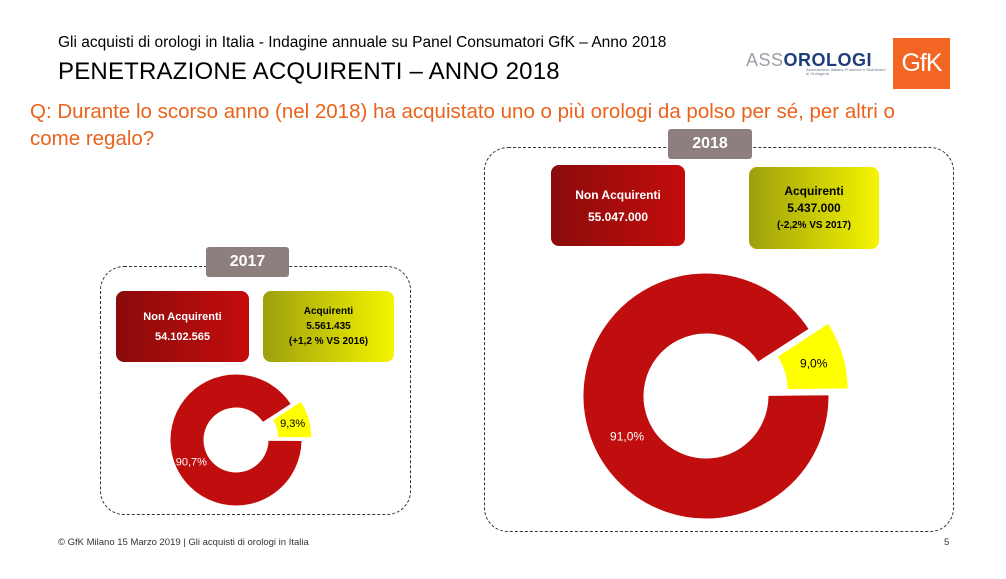  I want to click on slide-title: PENETRAZIONE ACQUIRENTI – ANNO 2018, so click(309, 71).